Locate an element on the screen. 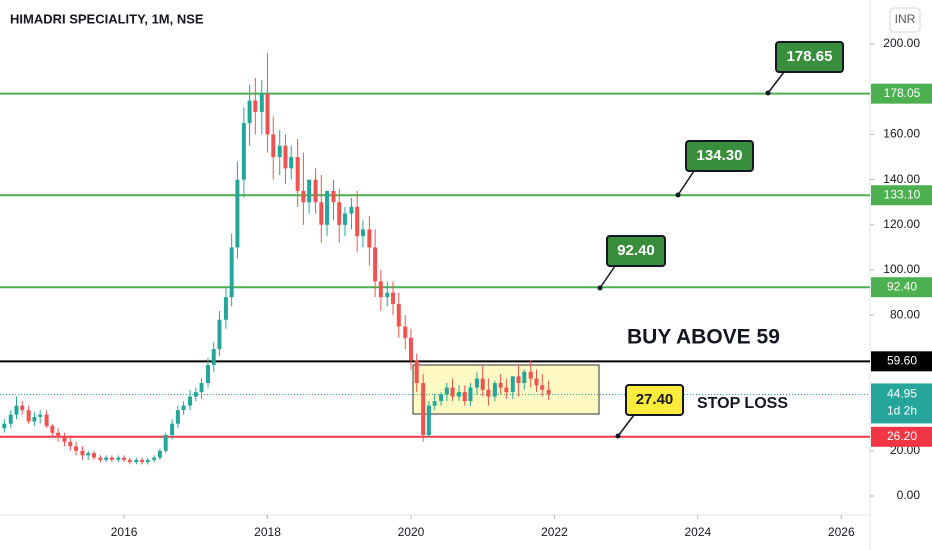 The image size is (932, 550). callout-box is located at coordinates (654, 400).